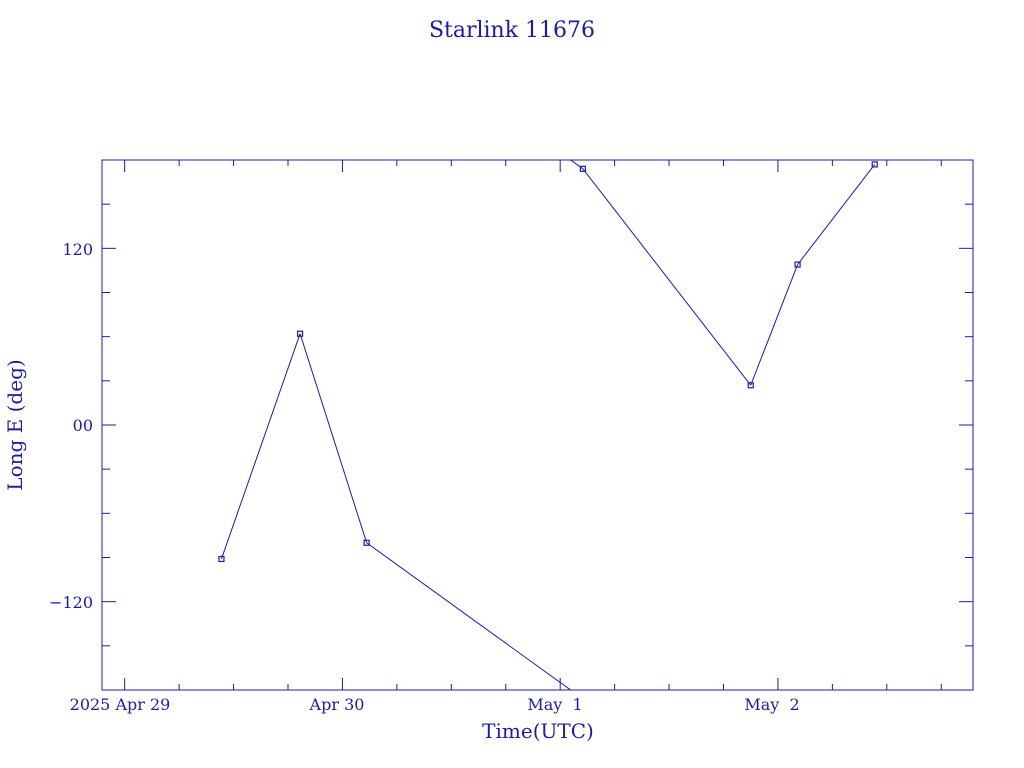 The image size is (1024, 768). Describe the element at coordinates (83, 425) in the screenshot. I see `y-tick-label: 00` at that location.